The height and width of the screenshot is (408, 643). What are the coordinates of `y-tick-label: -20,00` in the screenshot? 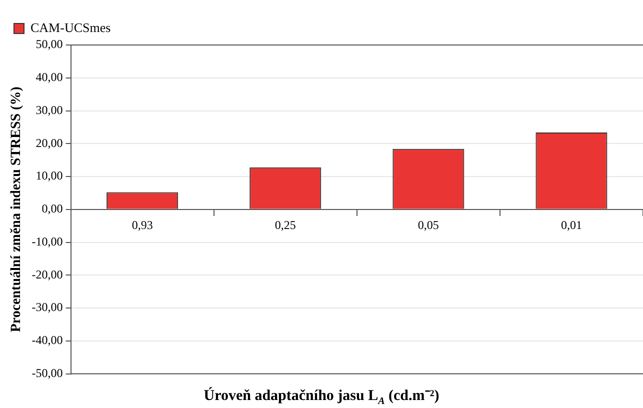 It's located at (47, 274).